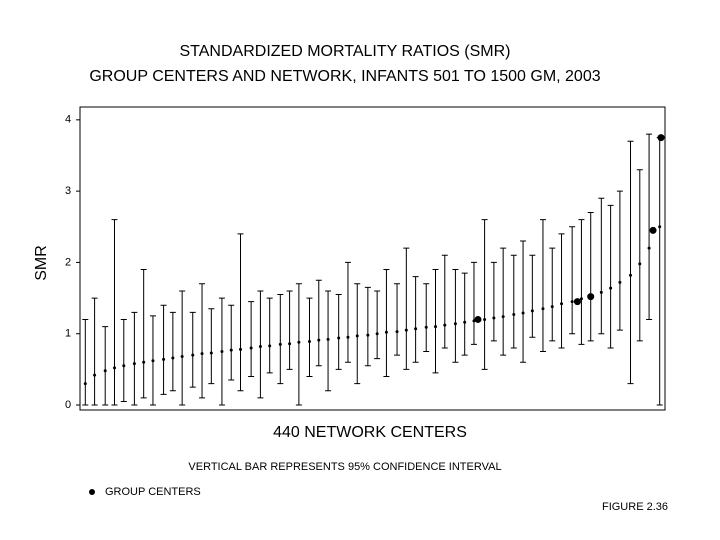 The height and width of the screenshot is (540, 720). What do you see at coordinates (345, 51) in the screenshot?
I see `chart-title: STANDARDIZED MORTALITY RATIOS (SMR)` at bounding box center [345, 51].